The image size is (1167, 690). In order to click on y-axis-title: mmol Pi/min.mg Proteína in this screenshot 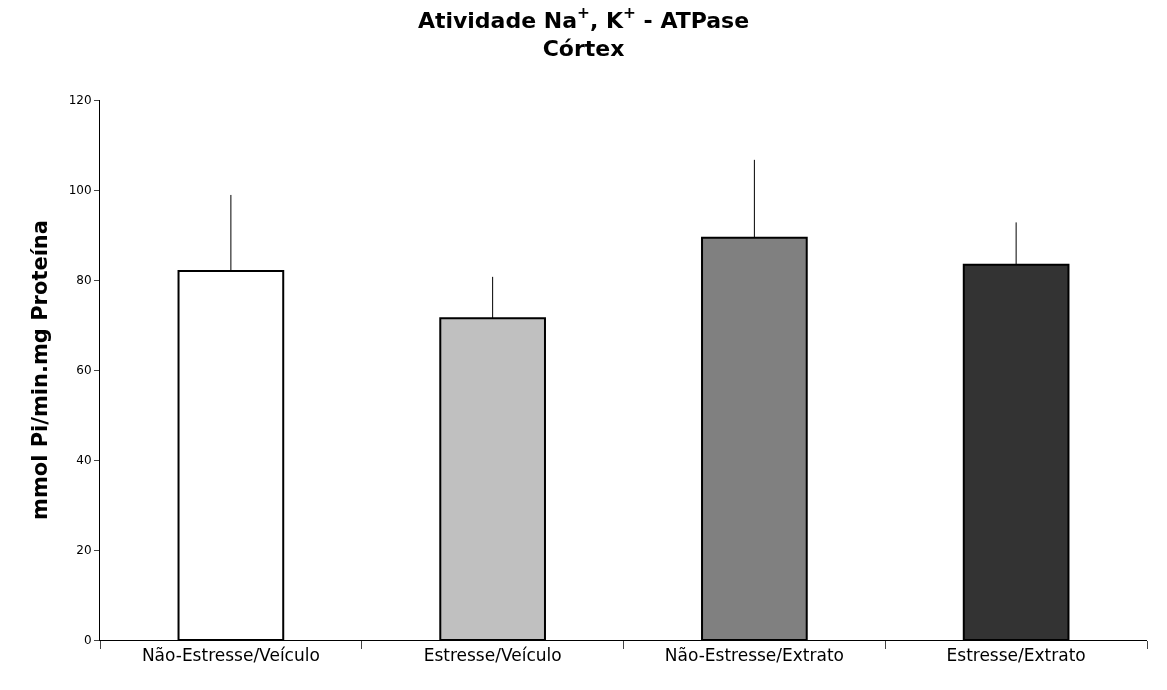, I will do `click(39, 370)`.